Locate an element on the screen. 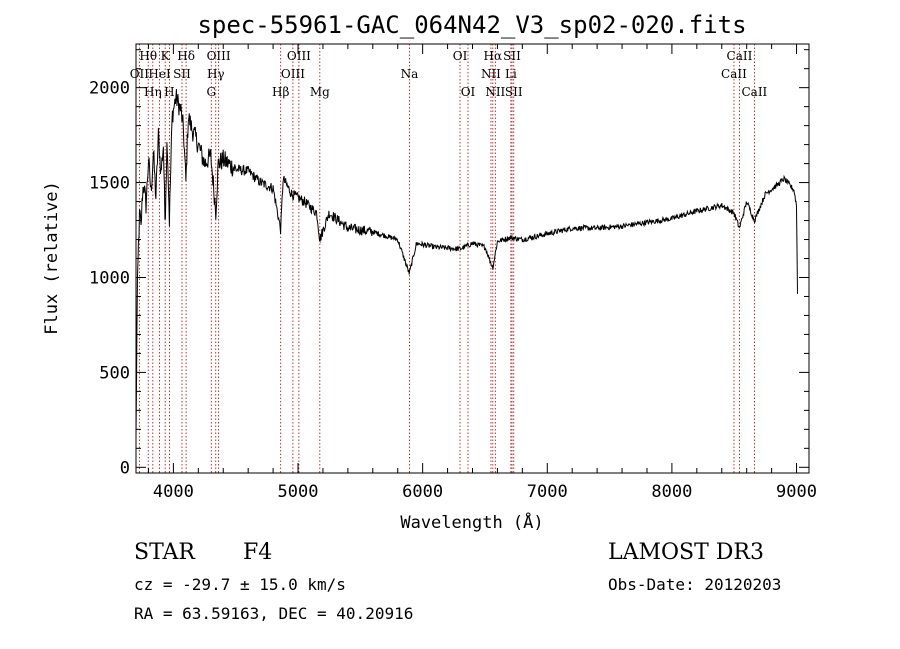 The height and width of the screenshot is (649, 900). y-tick-label: 0 is located at coordinates (125, 468).